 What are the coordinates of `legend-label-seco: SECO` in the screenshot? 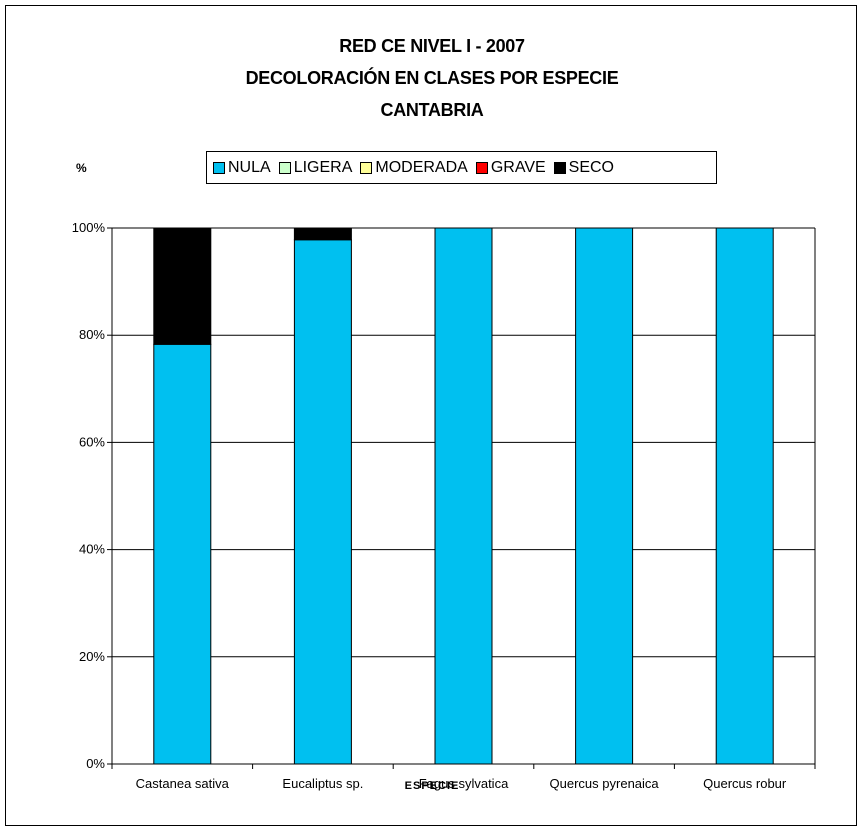 It's located at (591, 167).